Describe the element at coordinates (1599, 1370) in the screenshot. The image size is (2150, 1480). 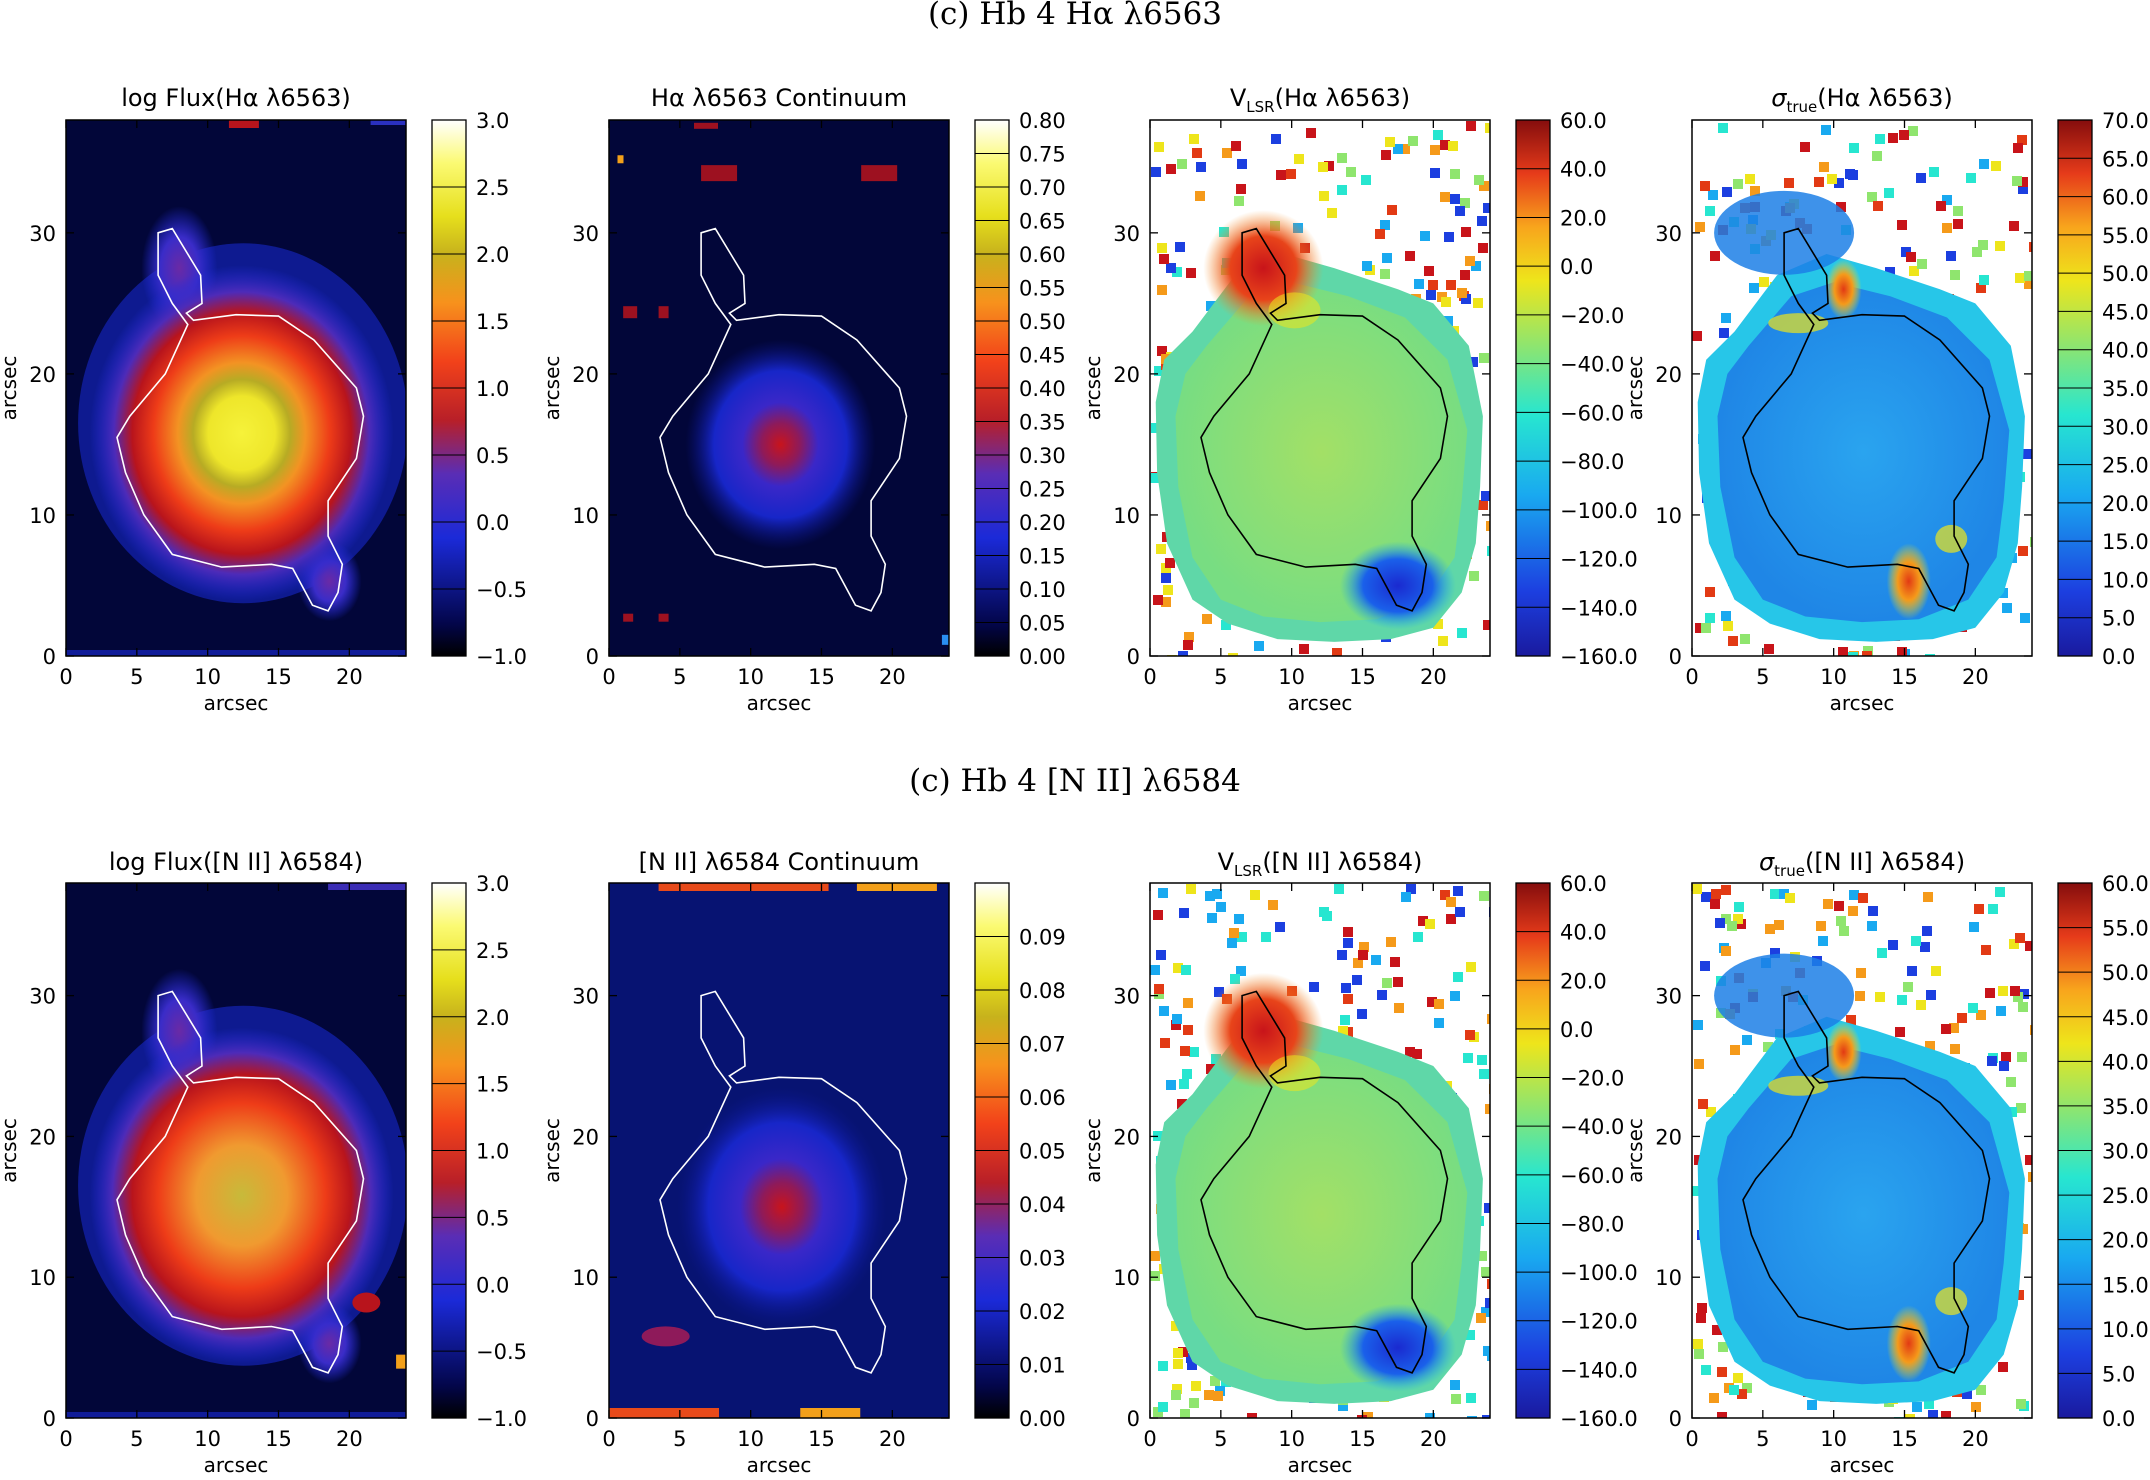
I see `colorbar-tick-label: −140.0` at that location.